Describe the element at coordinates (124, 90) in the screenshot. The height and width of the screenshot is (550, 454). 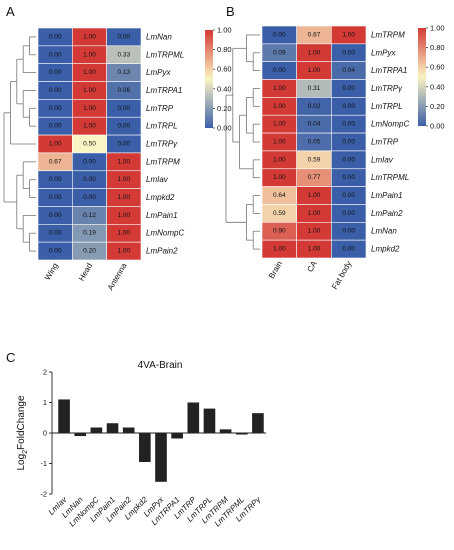
I see `heatmap-cell-value: 0.06` at that location.